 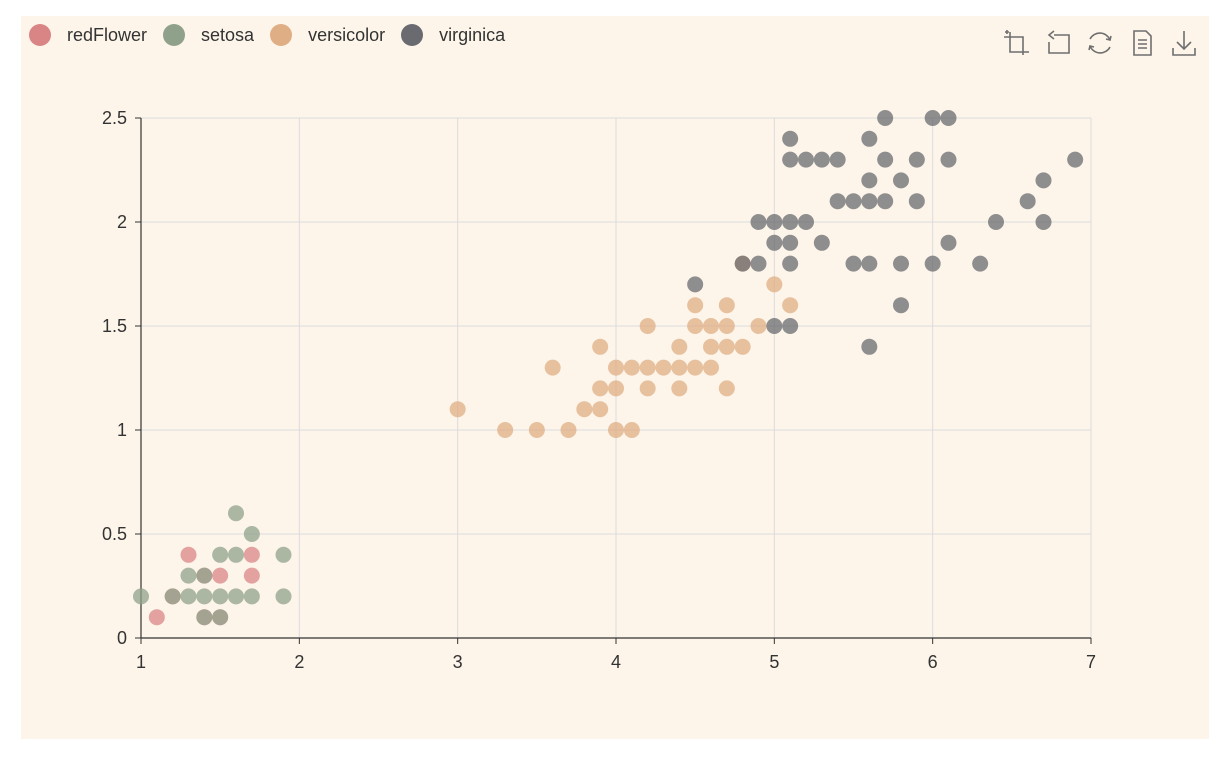 I want to click on data-view-icon, so click(x=1142, y=43).